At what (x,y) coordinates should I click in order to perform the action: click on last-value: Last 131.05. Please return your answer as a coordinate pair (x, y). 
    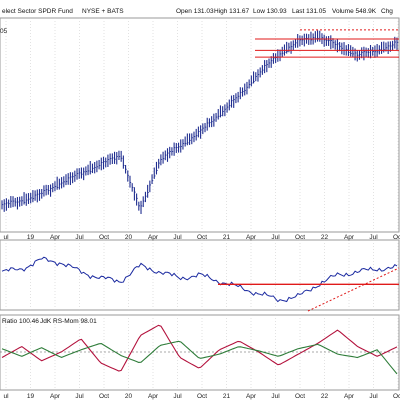
    Looking at the image, I should click on (309, 11).